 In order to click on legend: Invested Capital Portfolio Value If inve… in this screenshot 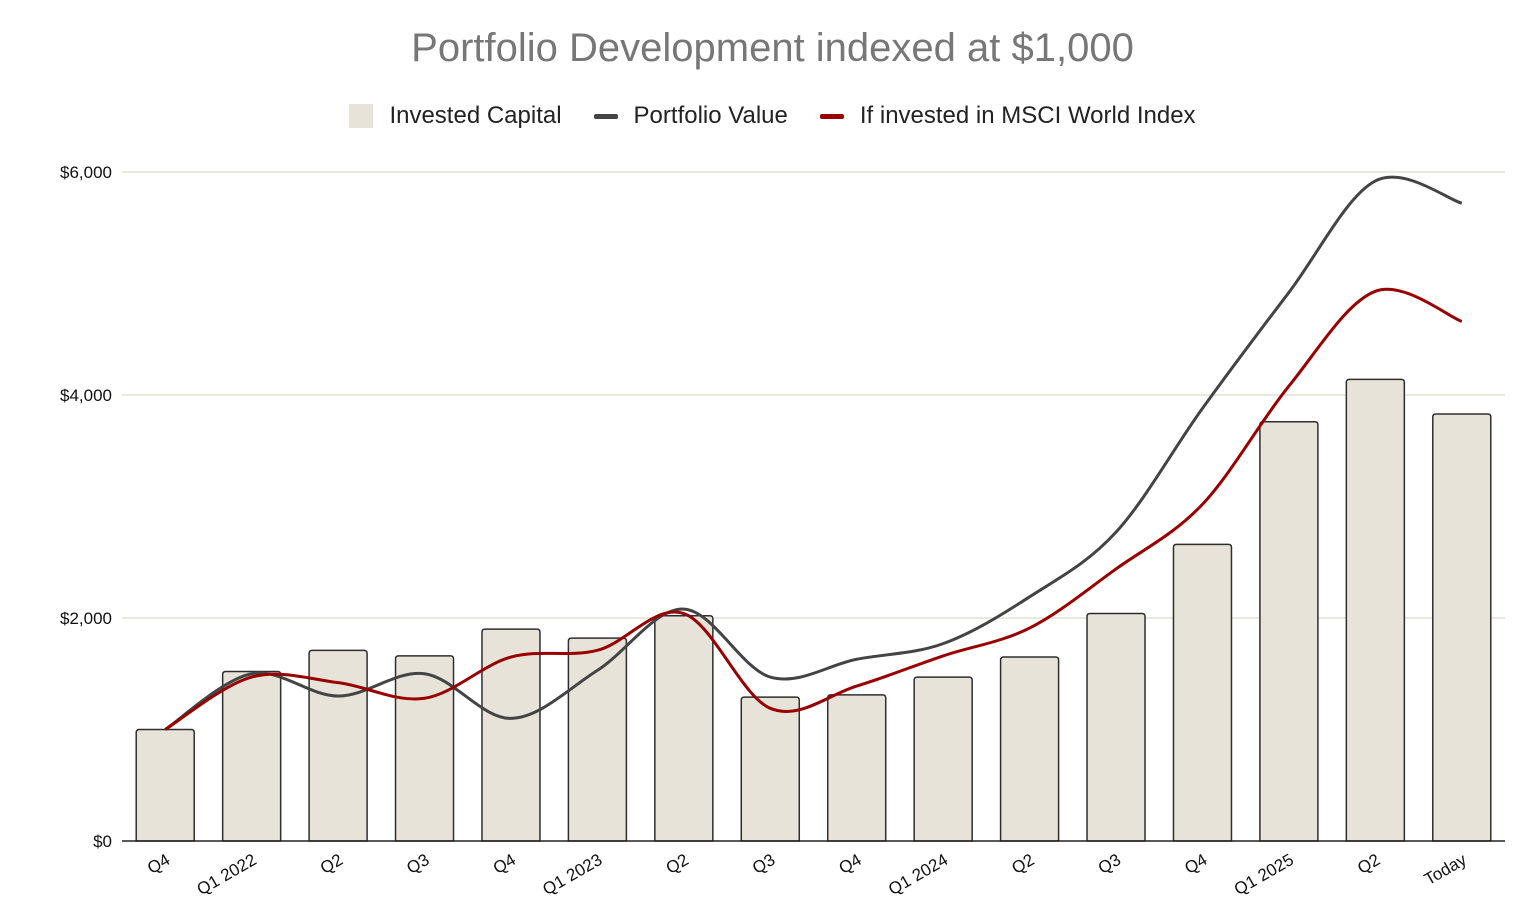, I will do `click(765, 116)`.